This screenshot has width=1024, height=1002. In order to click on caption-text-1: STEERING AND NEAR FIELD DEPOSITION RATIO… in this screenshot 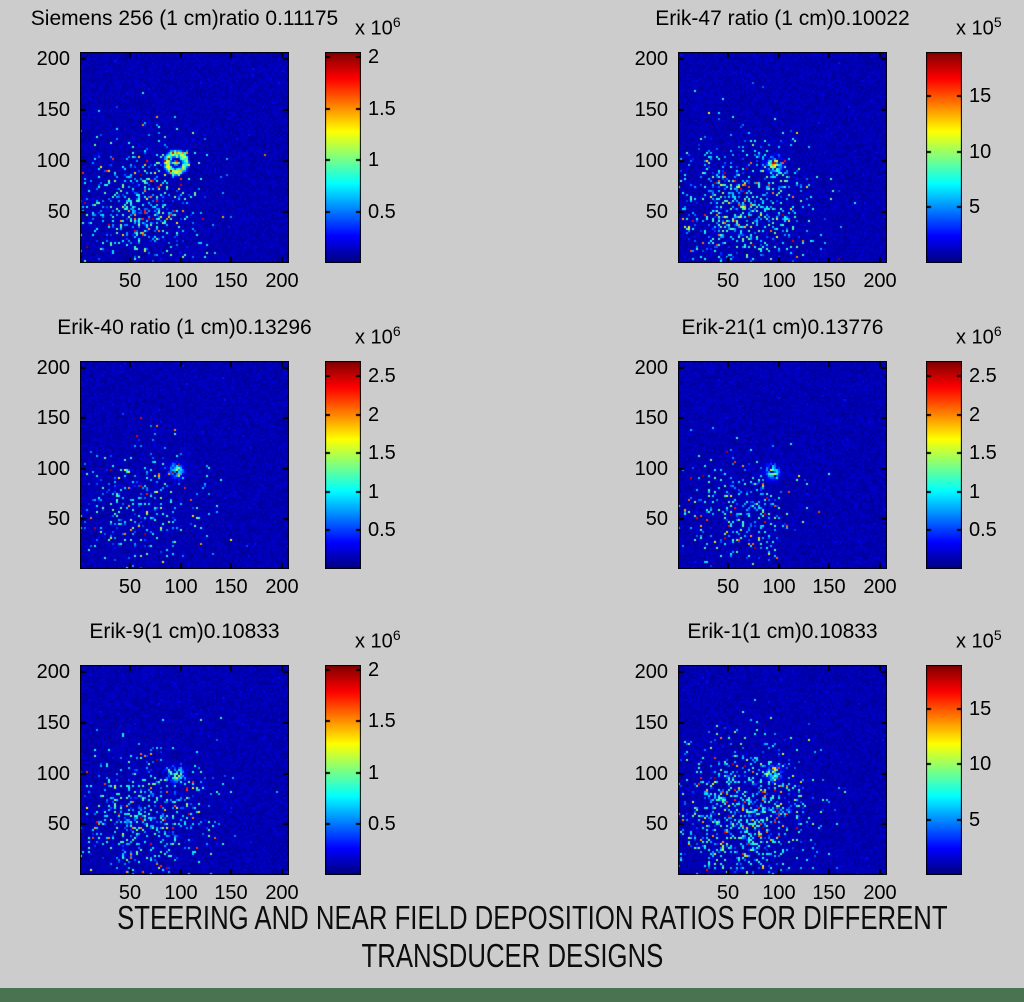, I will do `click(532, 917)`.